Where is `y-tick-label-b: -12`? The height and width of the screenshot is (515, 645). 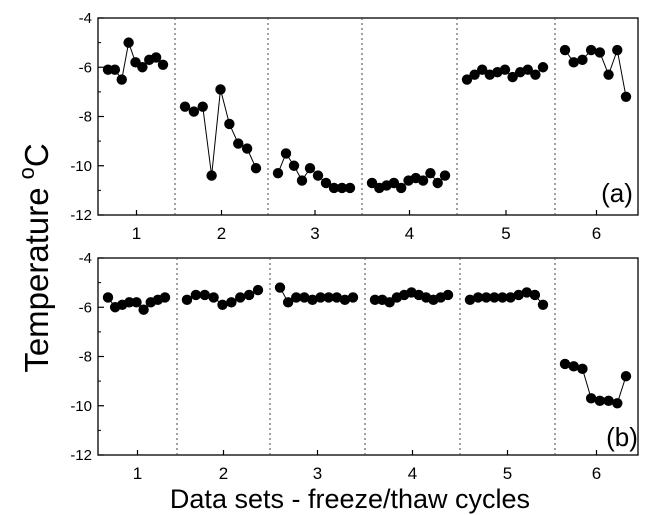
y-tick-label-b: -12 is located at coordinates (81, 455).